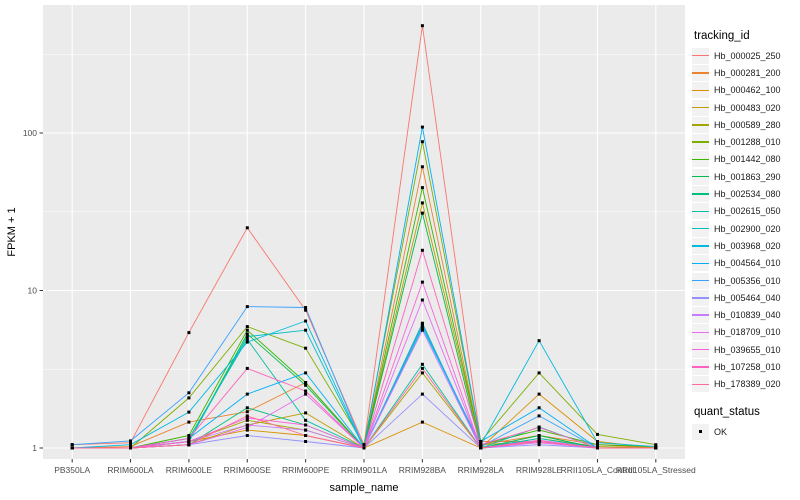 The image size is (800, 500). I want to click on x-tick-label: RRIM928BA, so click(423, 470).